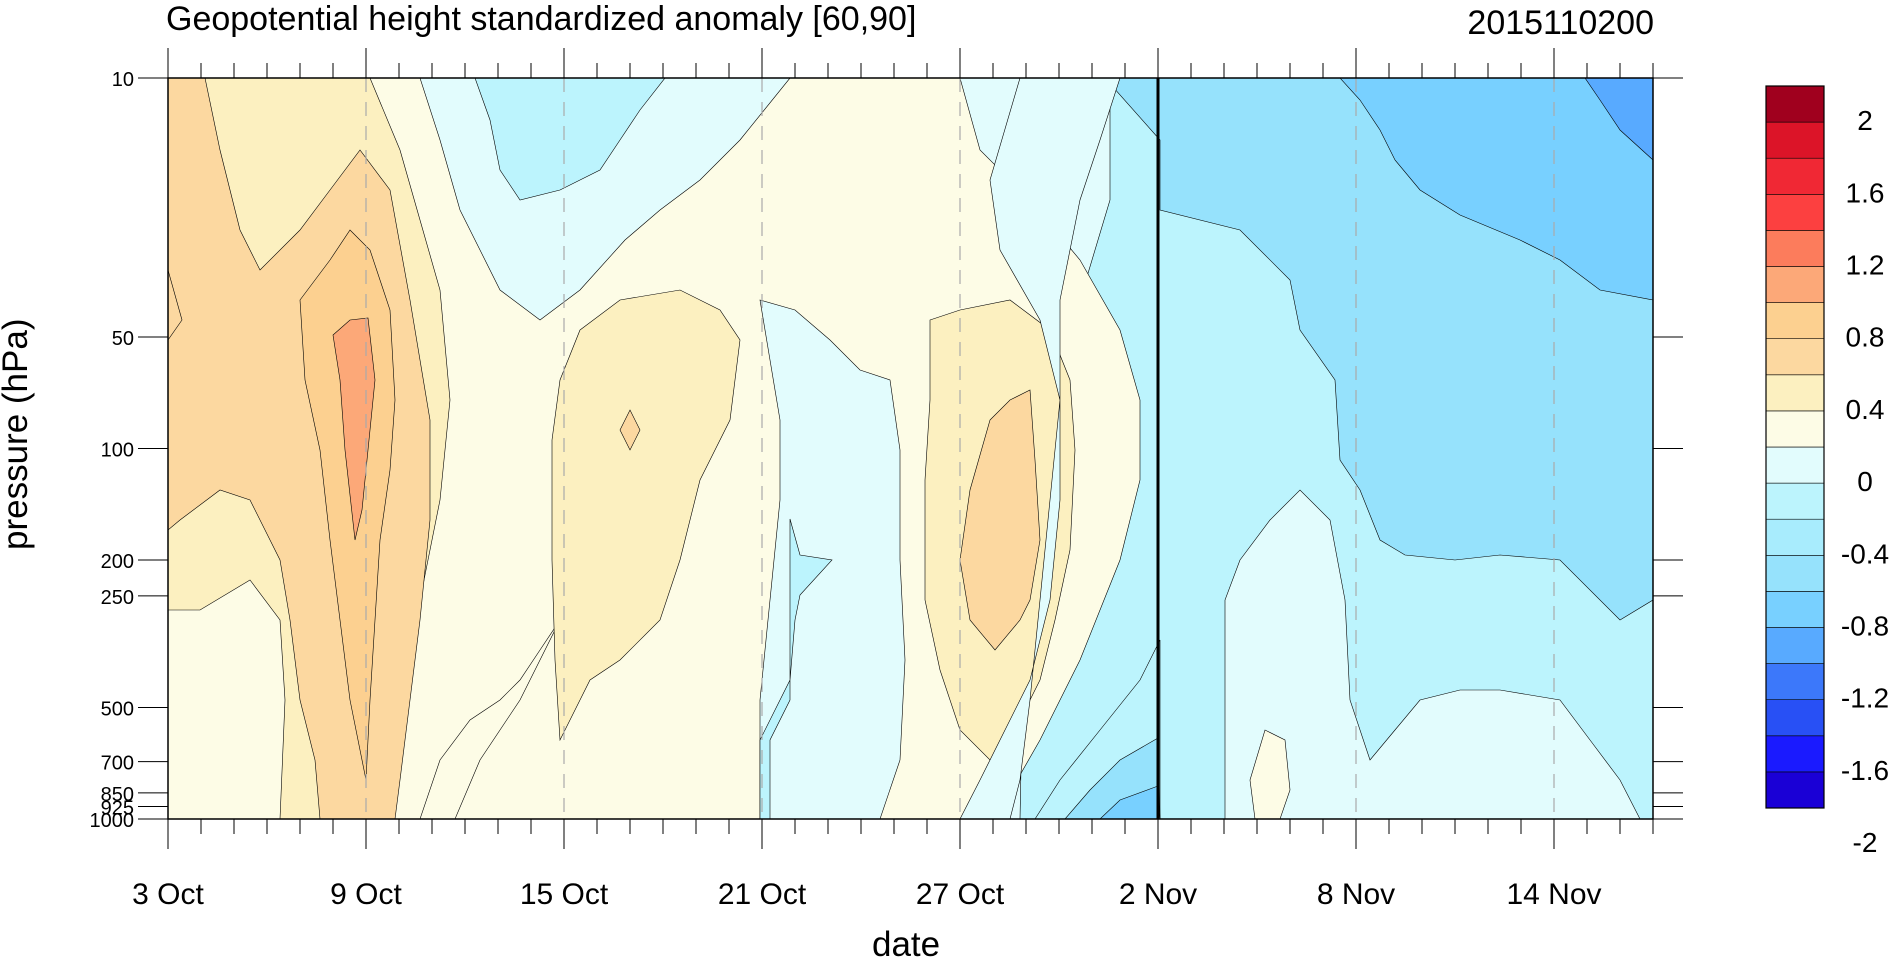 The image size is (1889, 965). I want to click on colorbar: 2 1.6 1.2 0.8 0.4 0 -0.4 -0.8 -1.2 -1.6 -2, so click(1827, 471).